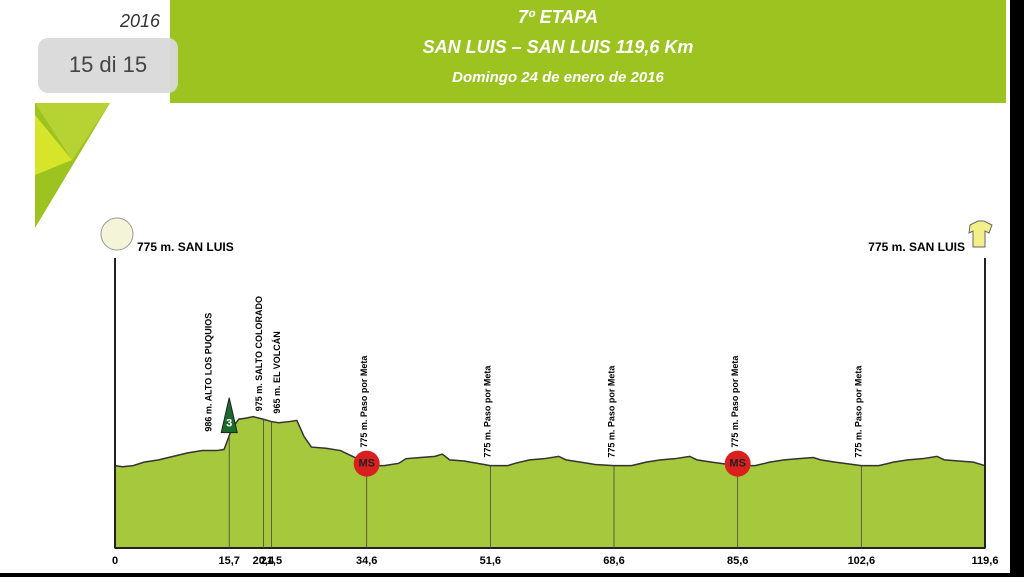 The width and height of the screenshot is (1024, 582). Describe the element at coordinates (985, 561) in the screenshot. I see `x-tick-label: 119,6` at that location.